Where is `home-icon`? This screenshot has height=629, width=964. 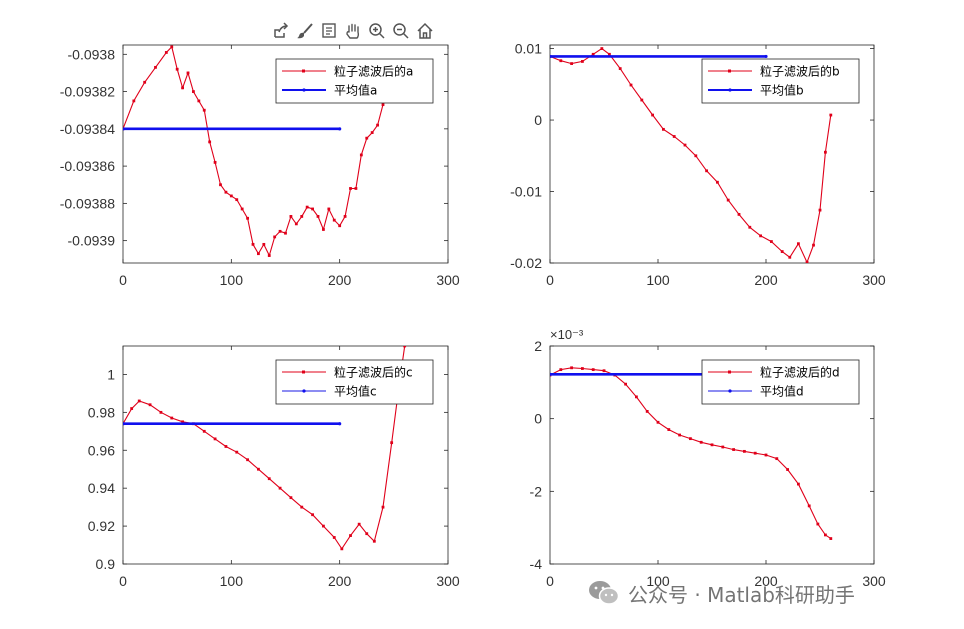
home-icon is located at coordinates (425, 31).